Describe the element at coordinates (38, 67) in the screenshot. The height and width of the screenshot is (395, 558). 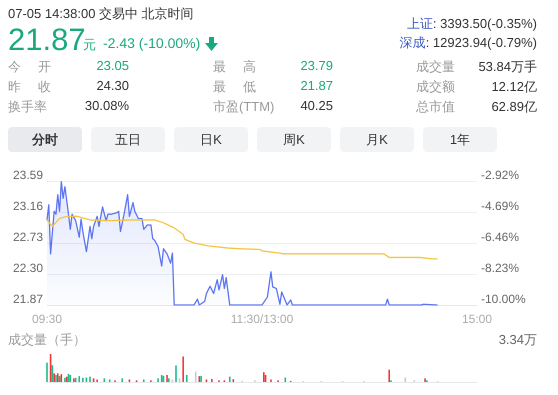
I see `text: 今开` at that location.